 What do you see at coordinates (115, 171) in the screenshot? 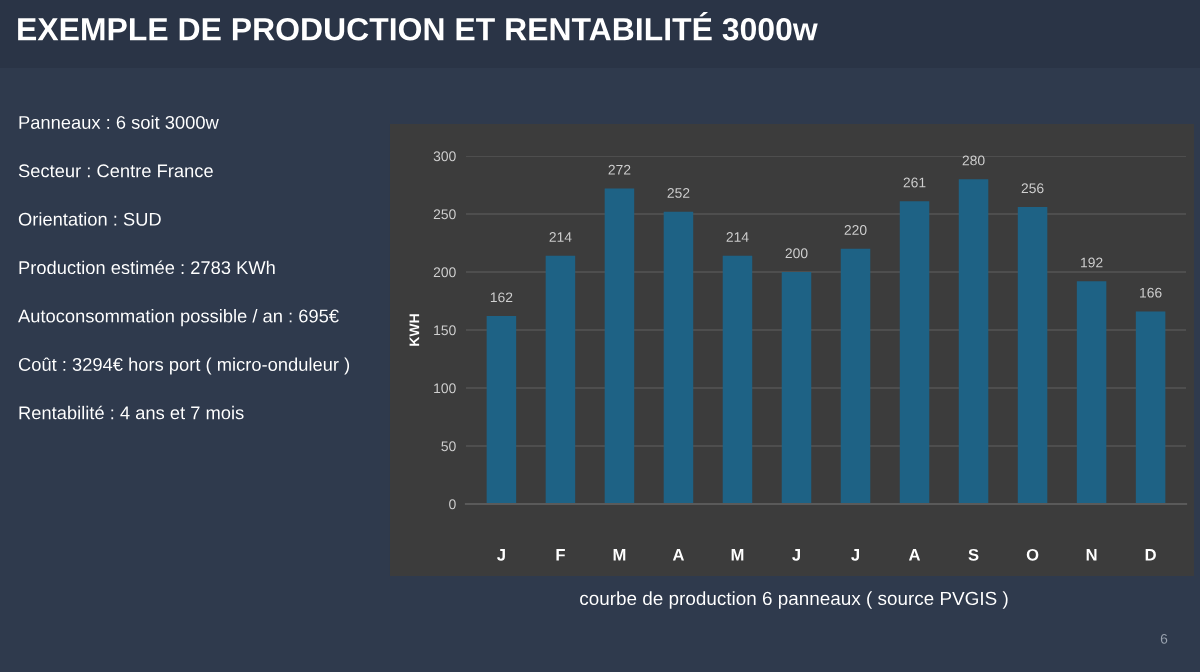
I see `text: Secteur : Centre France` at bounding box center [115, 171].